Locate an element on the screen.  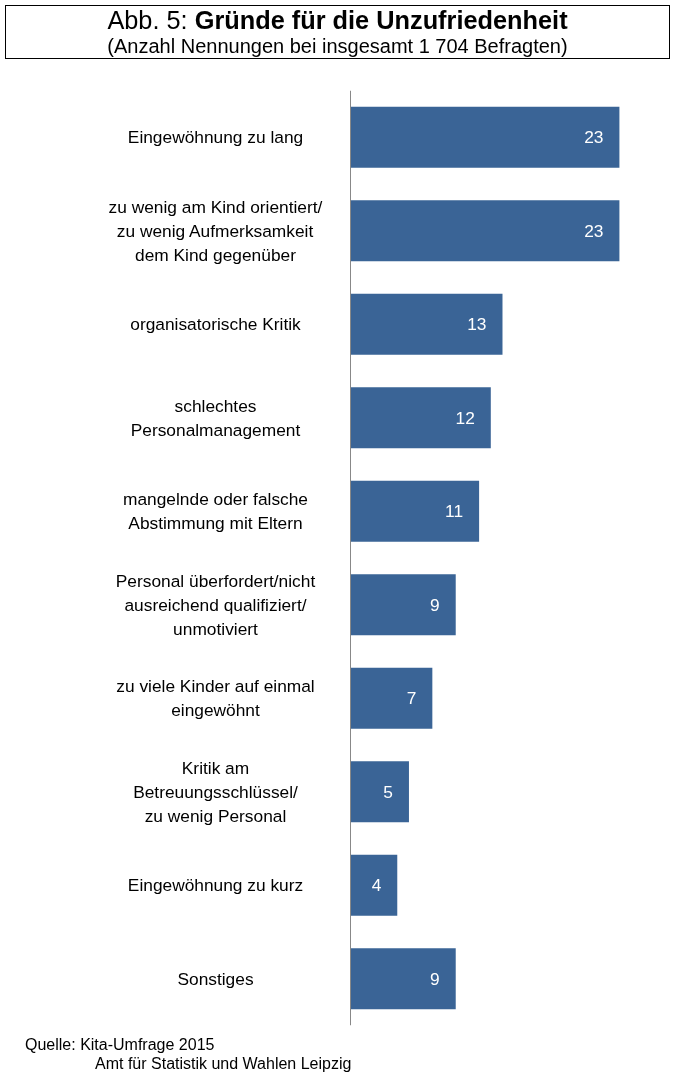
data-label: 11 is located at coordinates (454, 511).